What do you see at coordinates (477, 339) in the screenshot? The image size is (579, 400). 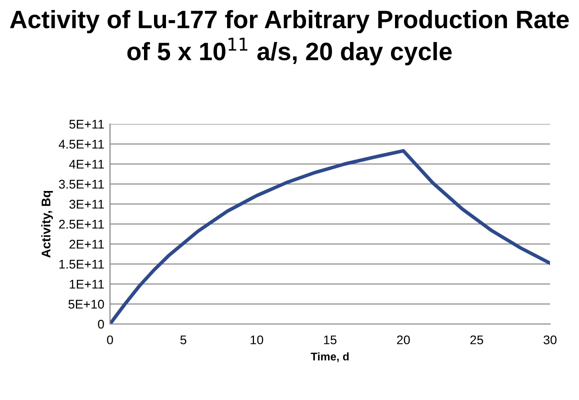 I see `x-tick-label: 25` at bounding box center [477, 339].